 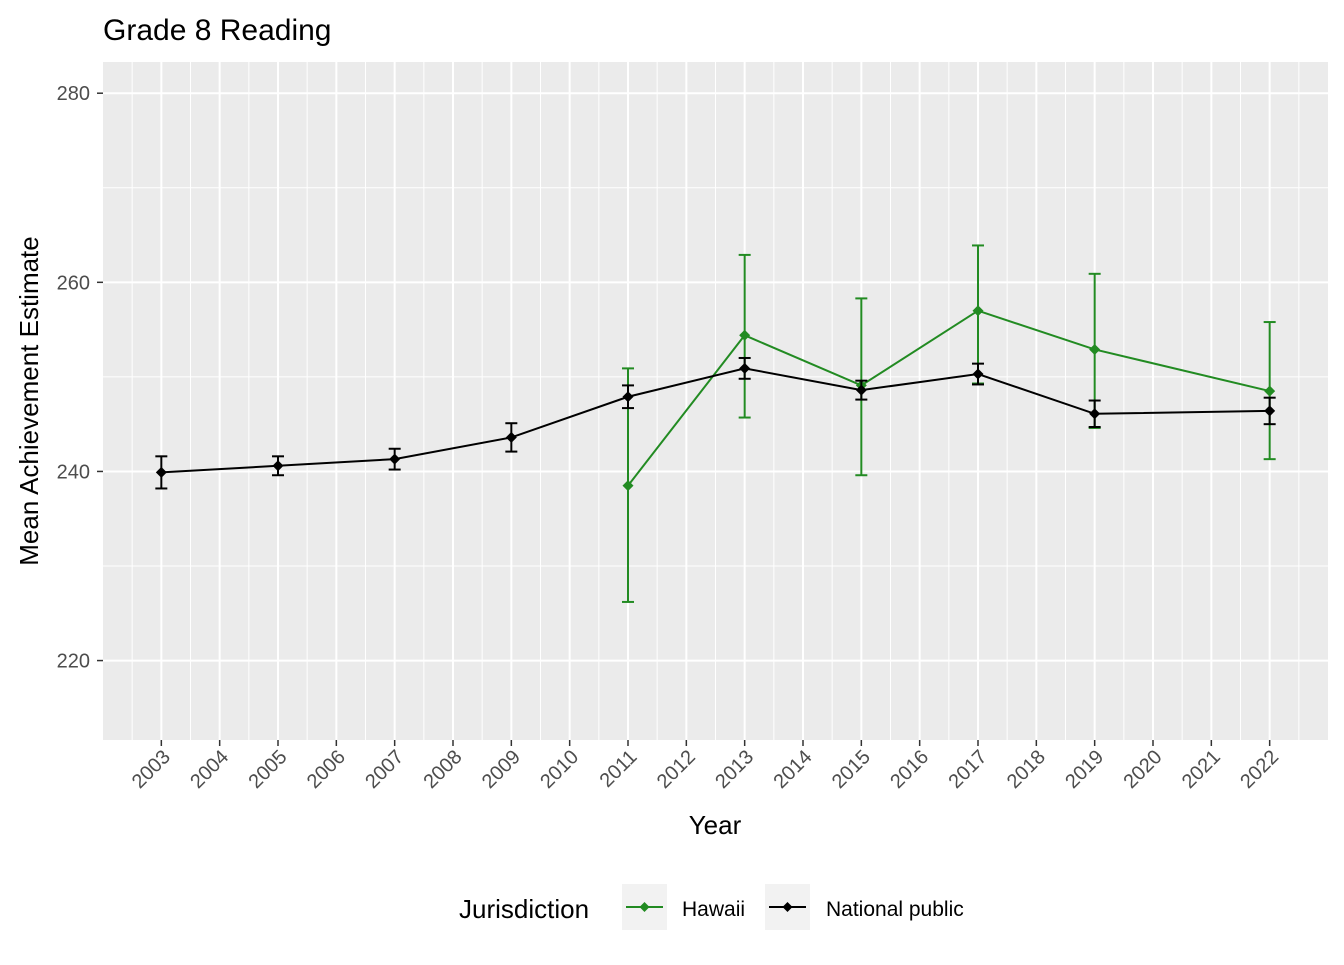 What do you see at coordinates (1026, 769) in the screenshot?
I see `x-tick-label: 2018` at bounding box center [1026, 769].